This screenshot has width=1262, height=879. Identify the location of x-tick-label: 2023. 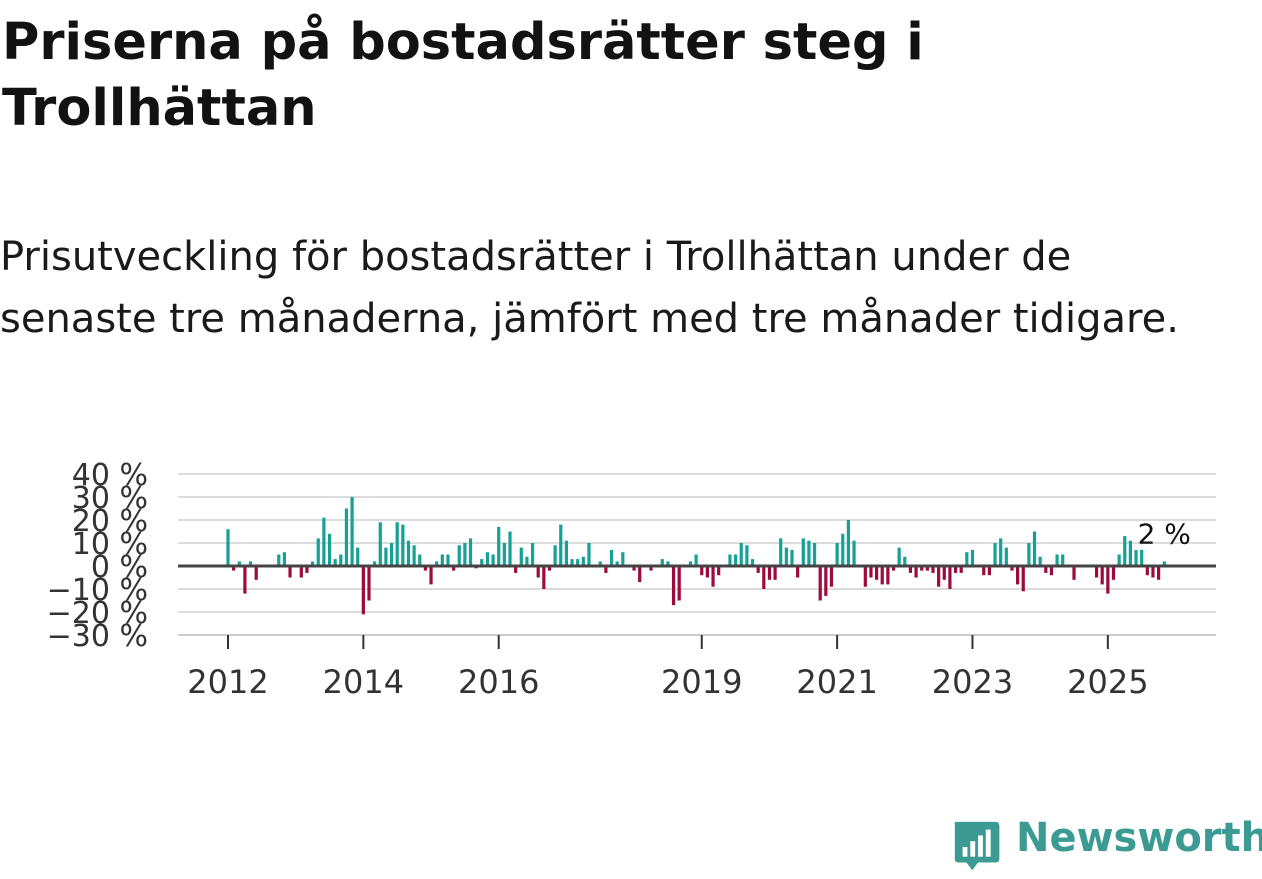
(972, 682).